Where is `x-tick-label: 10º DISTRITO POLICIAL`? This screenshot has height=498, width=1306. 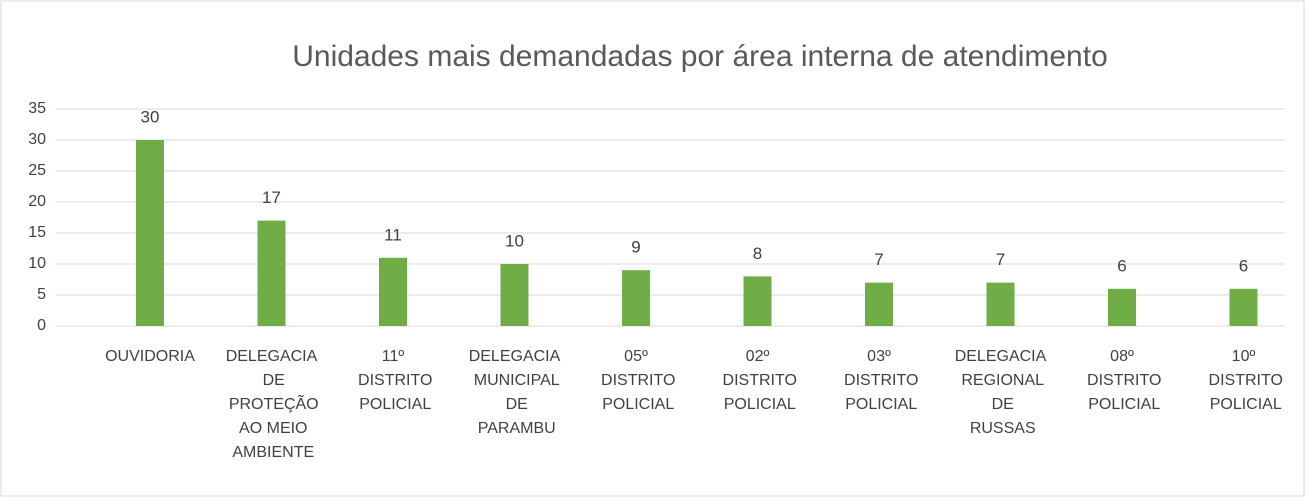
x-tick-label: 10º DISTRITO POLICIAL is located at coordinates (1243, 380).